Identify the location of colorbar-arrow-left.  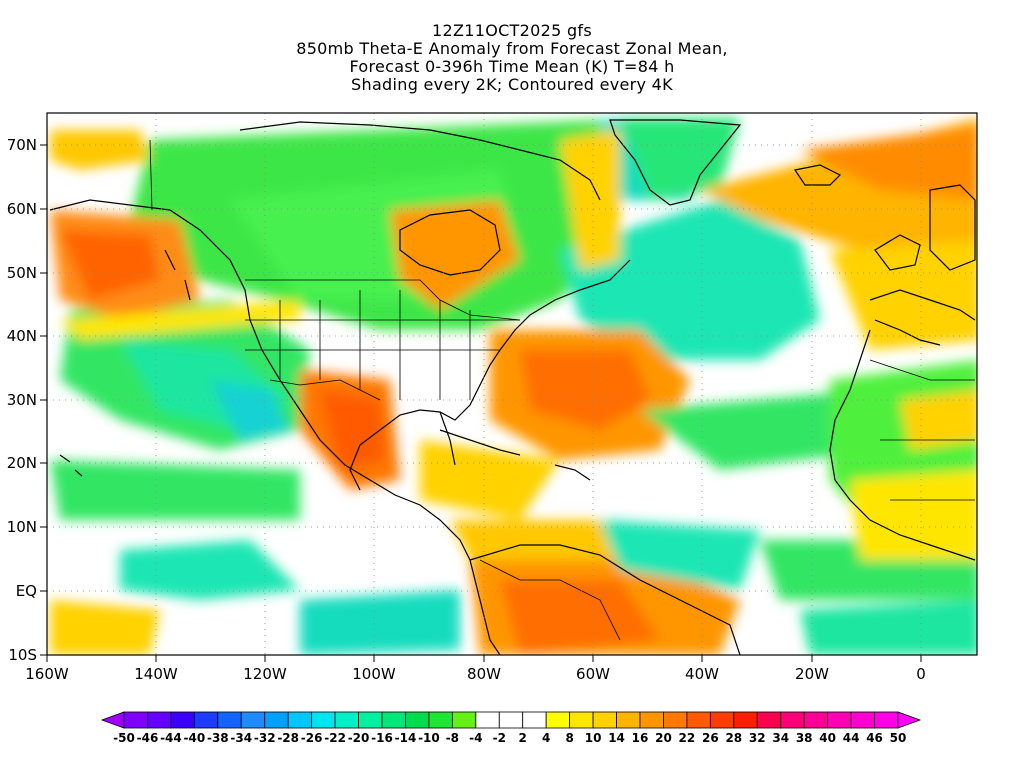
(112, 720).